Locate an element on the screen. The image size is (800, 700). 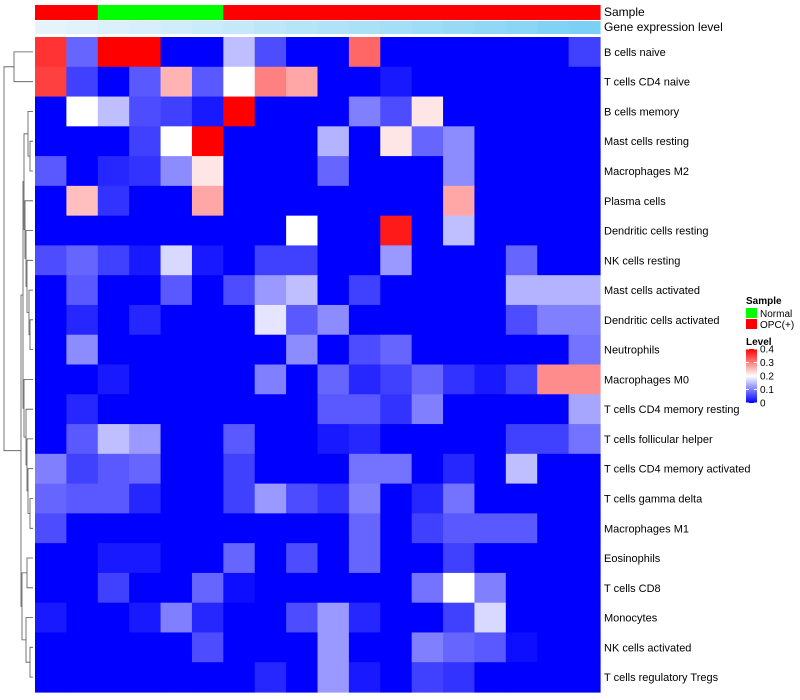
legend-ticks: 0.4 0.3 0.2 0.1 0 is located at coordinates (760, 377).